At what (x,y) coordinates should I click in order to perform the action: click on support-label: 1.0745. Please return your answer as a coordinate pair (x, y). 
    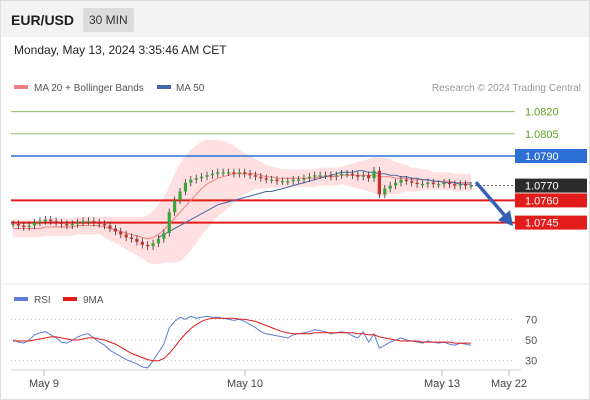
    Looking at the image, I should click on (542, 224).